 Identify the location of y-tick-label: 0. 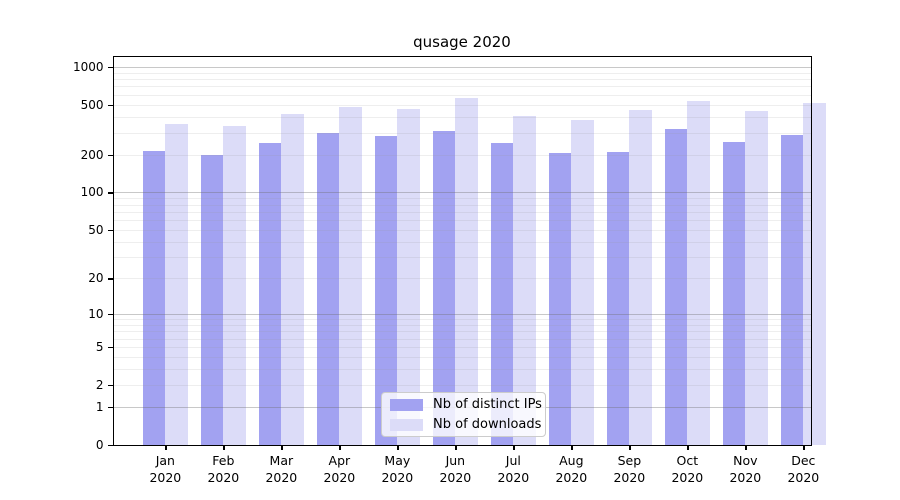
(99, 445).